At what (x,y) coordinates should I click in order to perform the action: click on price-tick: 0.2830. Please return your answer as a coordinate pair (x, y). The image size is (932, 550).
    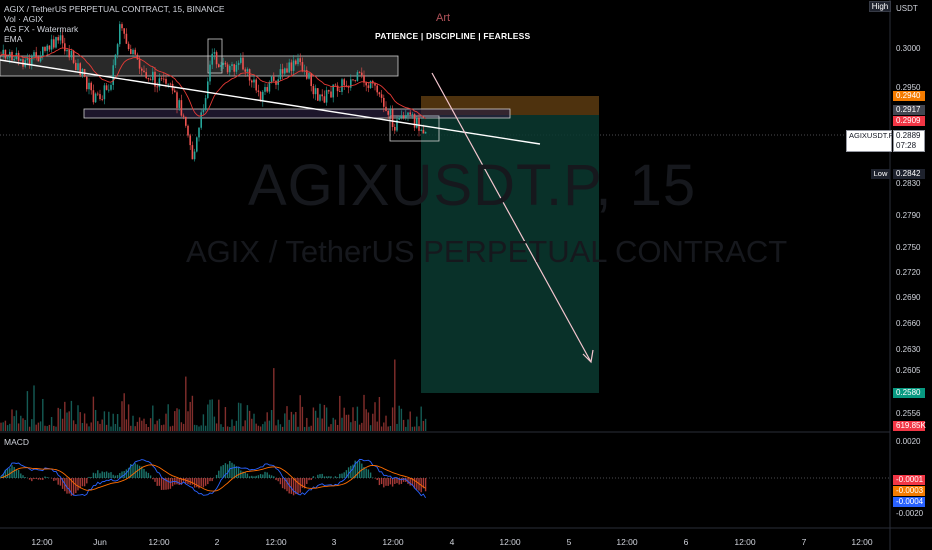
    Looking at the image, I should click on (908, 183).